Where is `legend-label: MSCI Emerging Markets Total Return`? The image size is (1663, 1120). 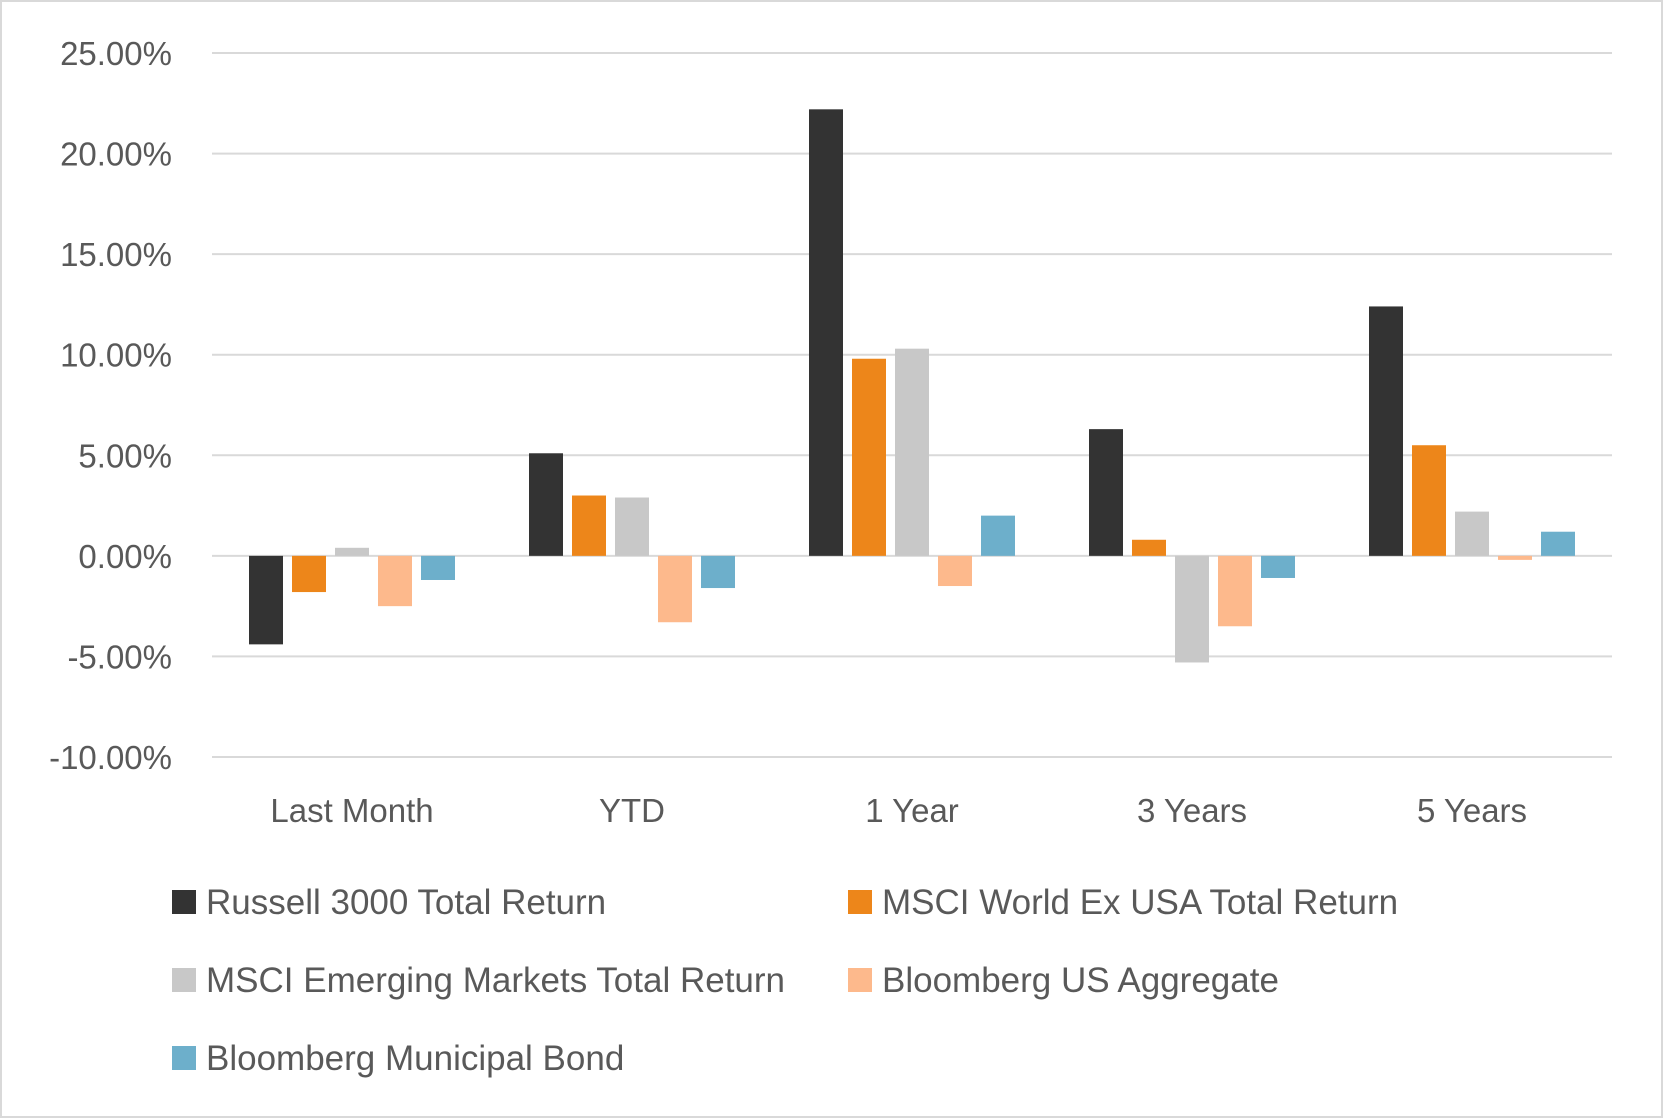
legend-label: MSCI Emerging Markets Total Return is located at coordinates (495, 980).